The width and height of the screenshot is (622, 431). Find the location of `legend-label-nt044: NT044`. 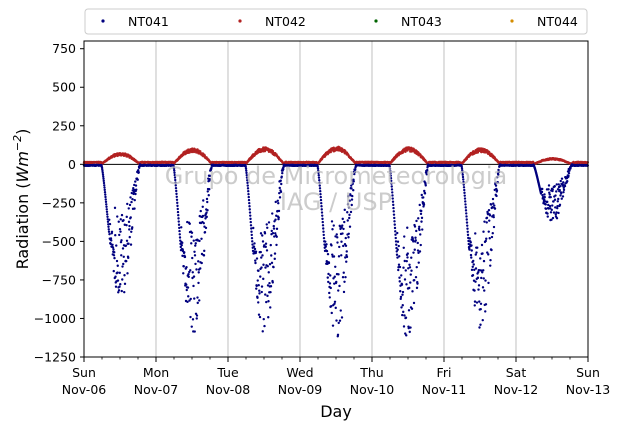

legend-label-nt044: NT044 is located at coordinates (557, 21).